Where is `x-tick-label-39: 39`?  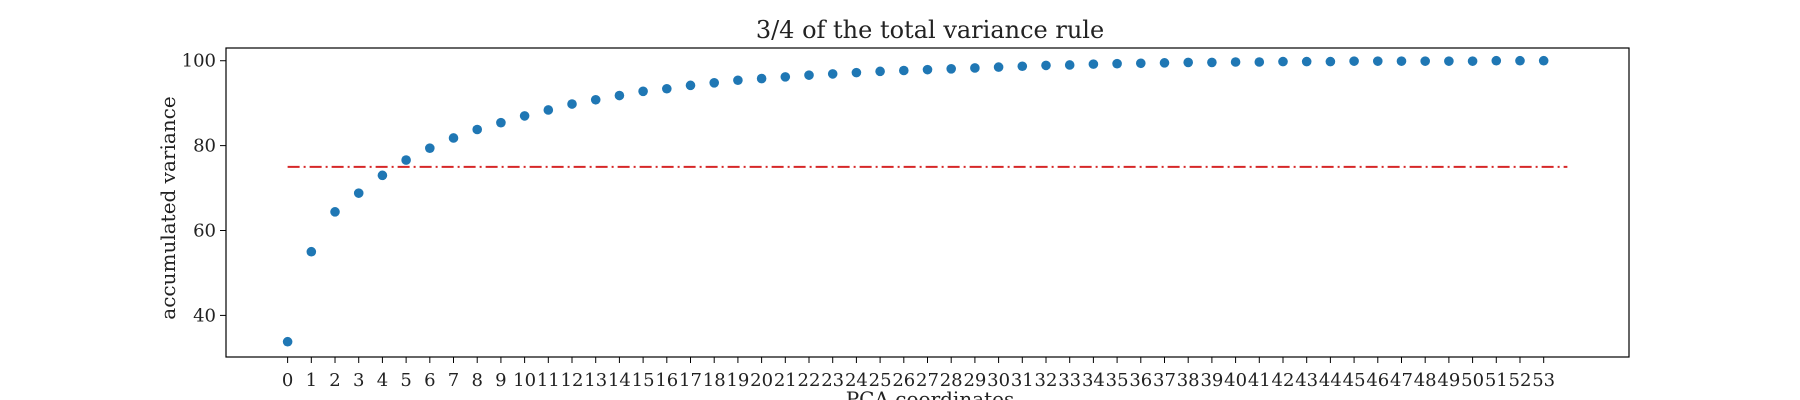 x-tick-label-39: 39 is located at coordinates (1211, 380).